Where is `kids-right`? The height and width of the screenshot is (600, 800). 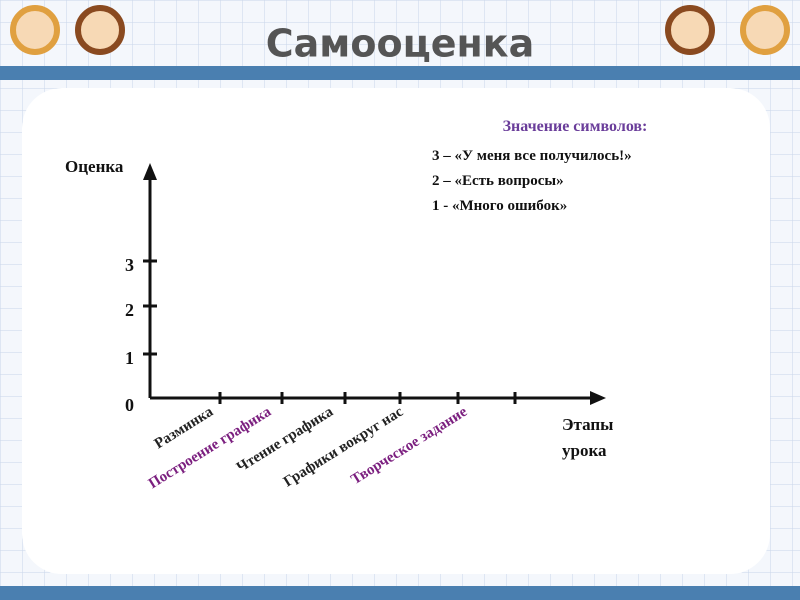
kids-right is located at coordinates (727, 30).